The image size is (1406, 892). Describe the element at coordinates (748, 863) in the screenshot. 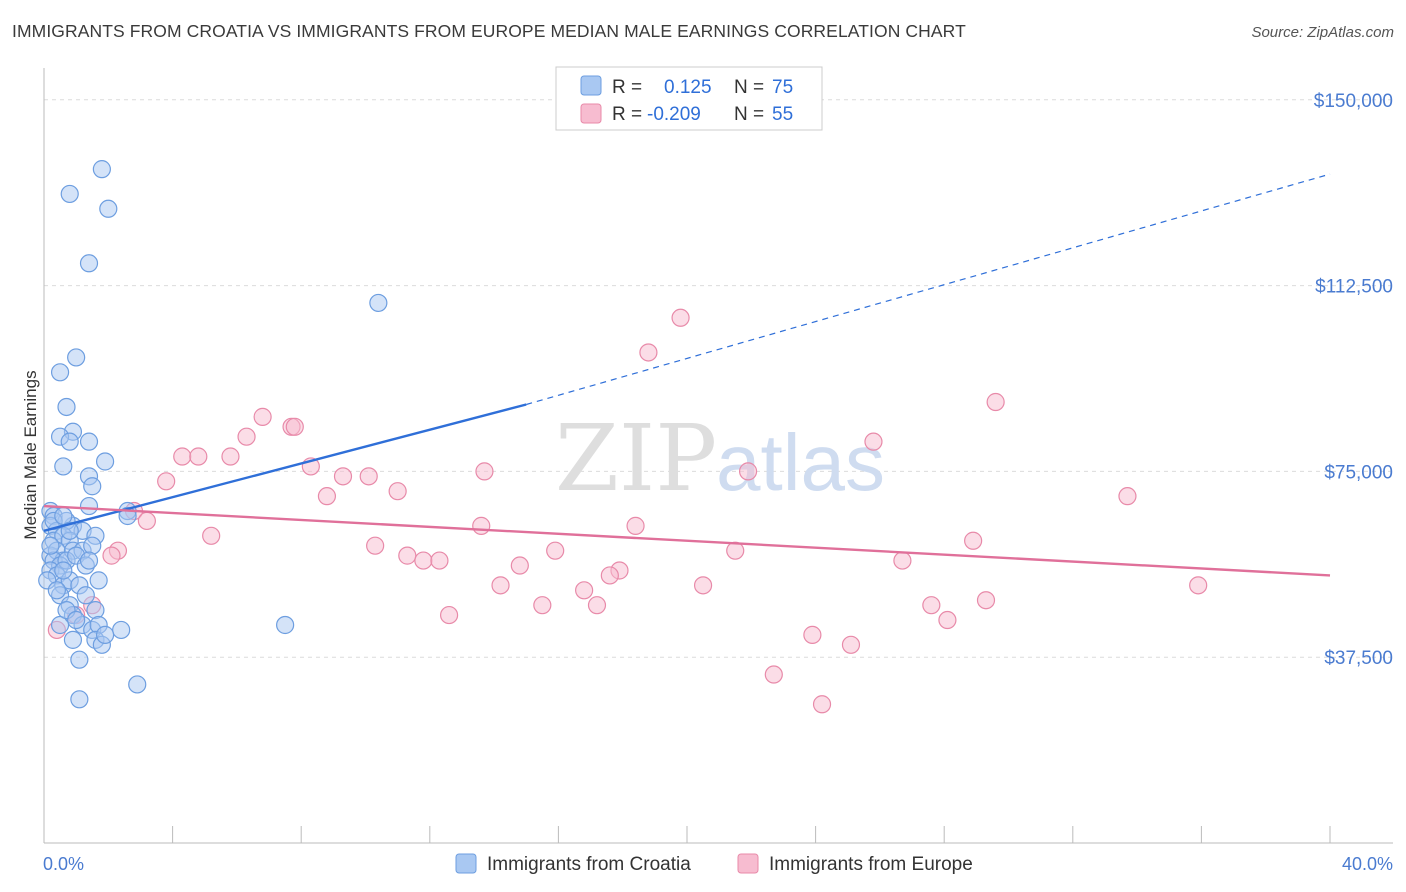

I see `bottom-legend-swatch-europe` at that location.